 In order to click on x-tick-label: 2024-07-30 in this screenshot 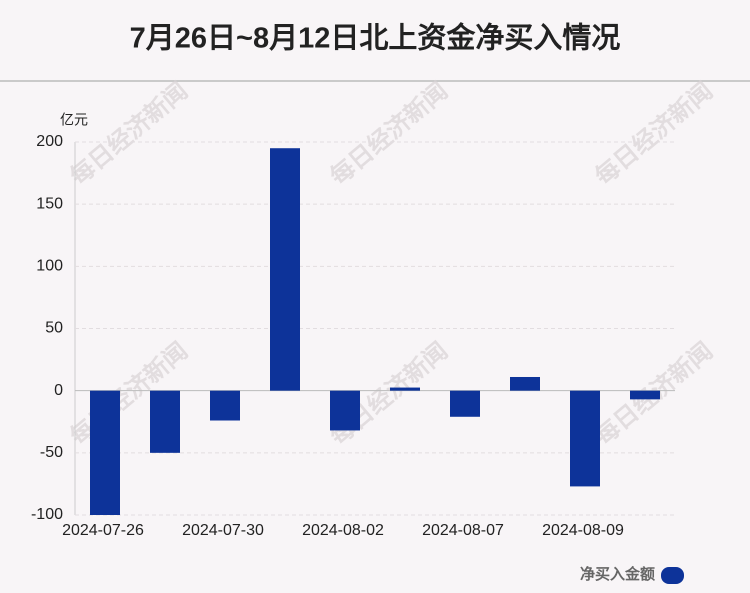, I will do `click(223, 530)`.